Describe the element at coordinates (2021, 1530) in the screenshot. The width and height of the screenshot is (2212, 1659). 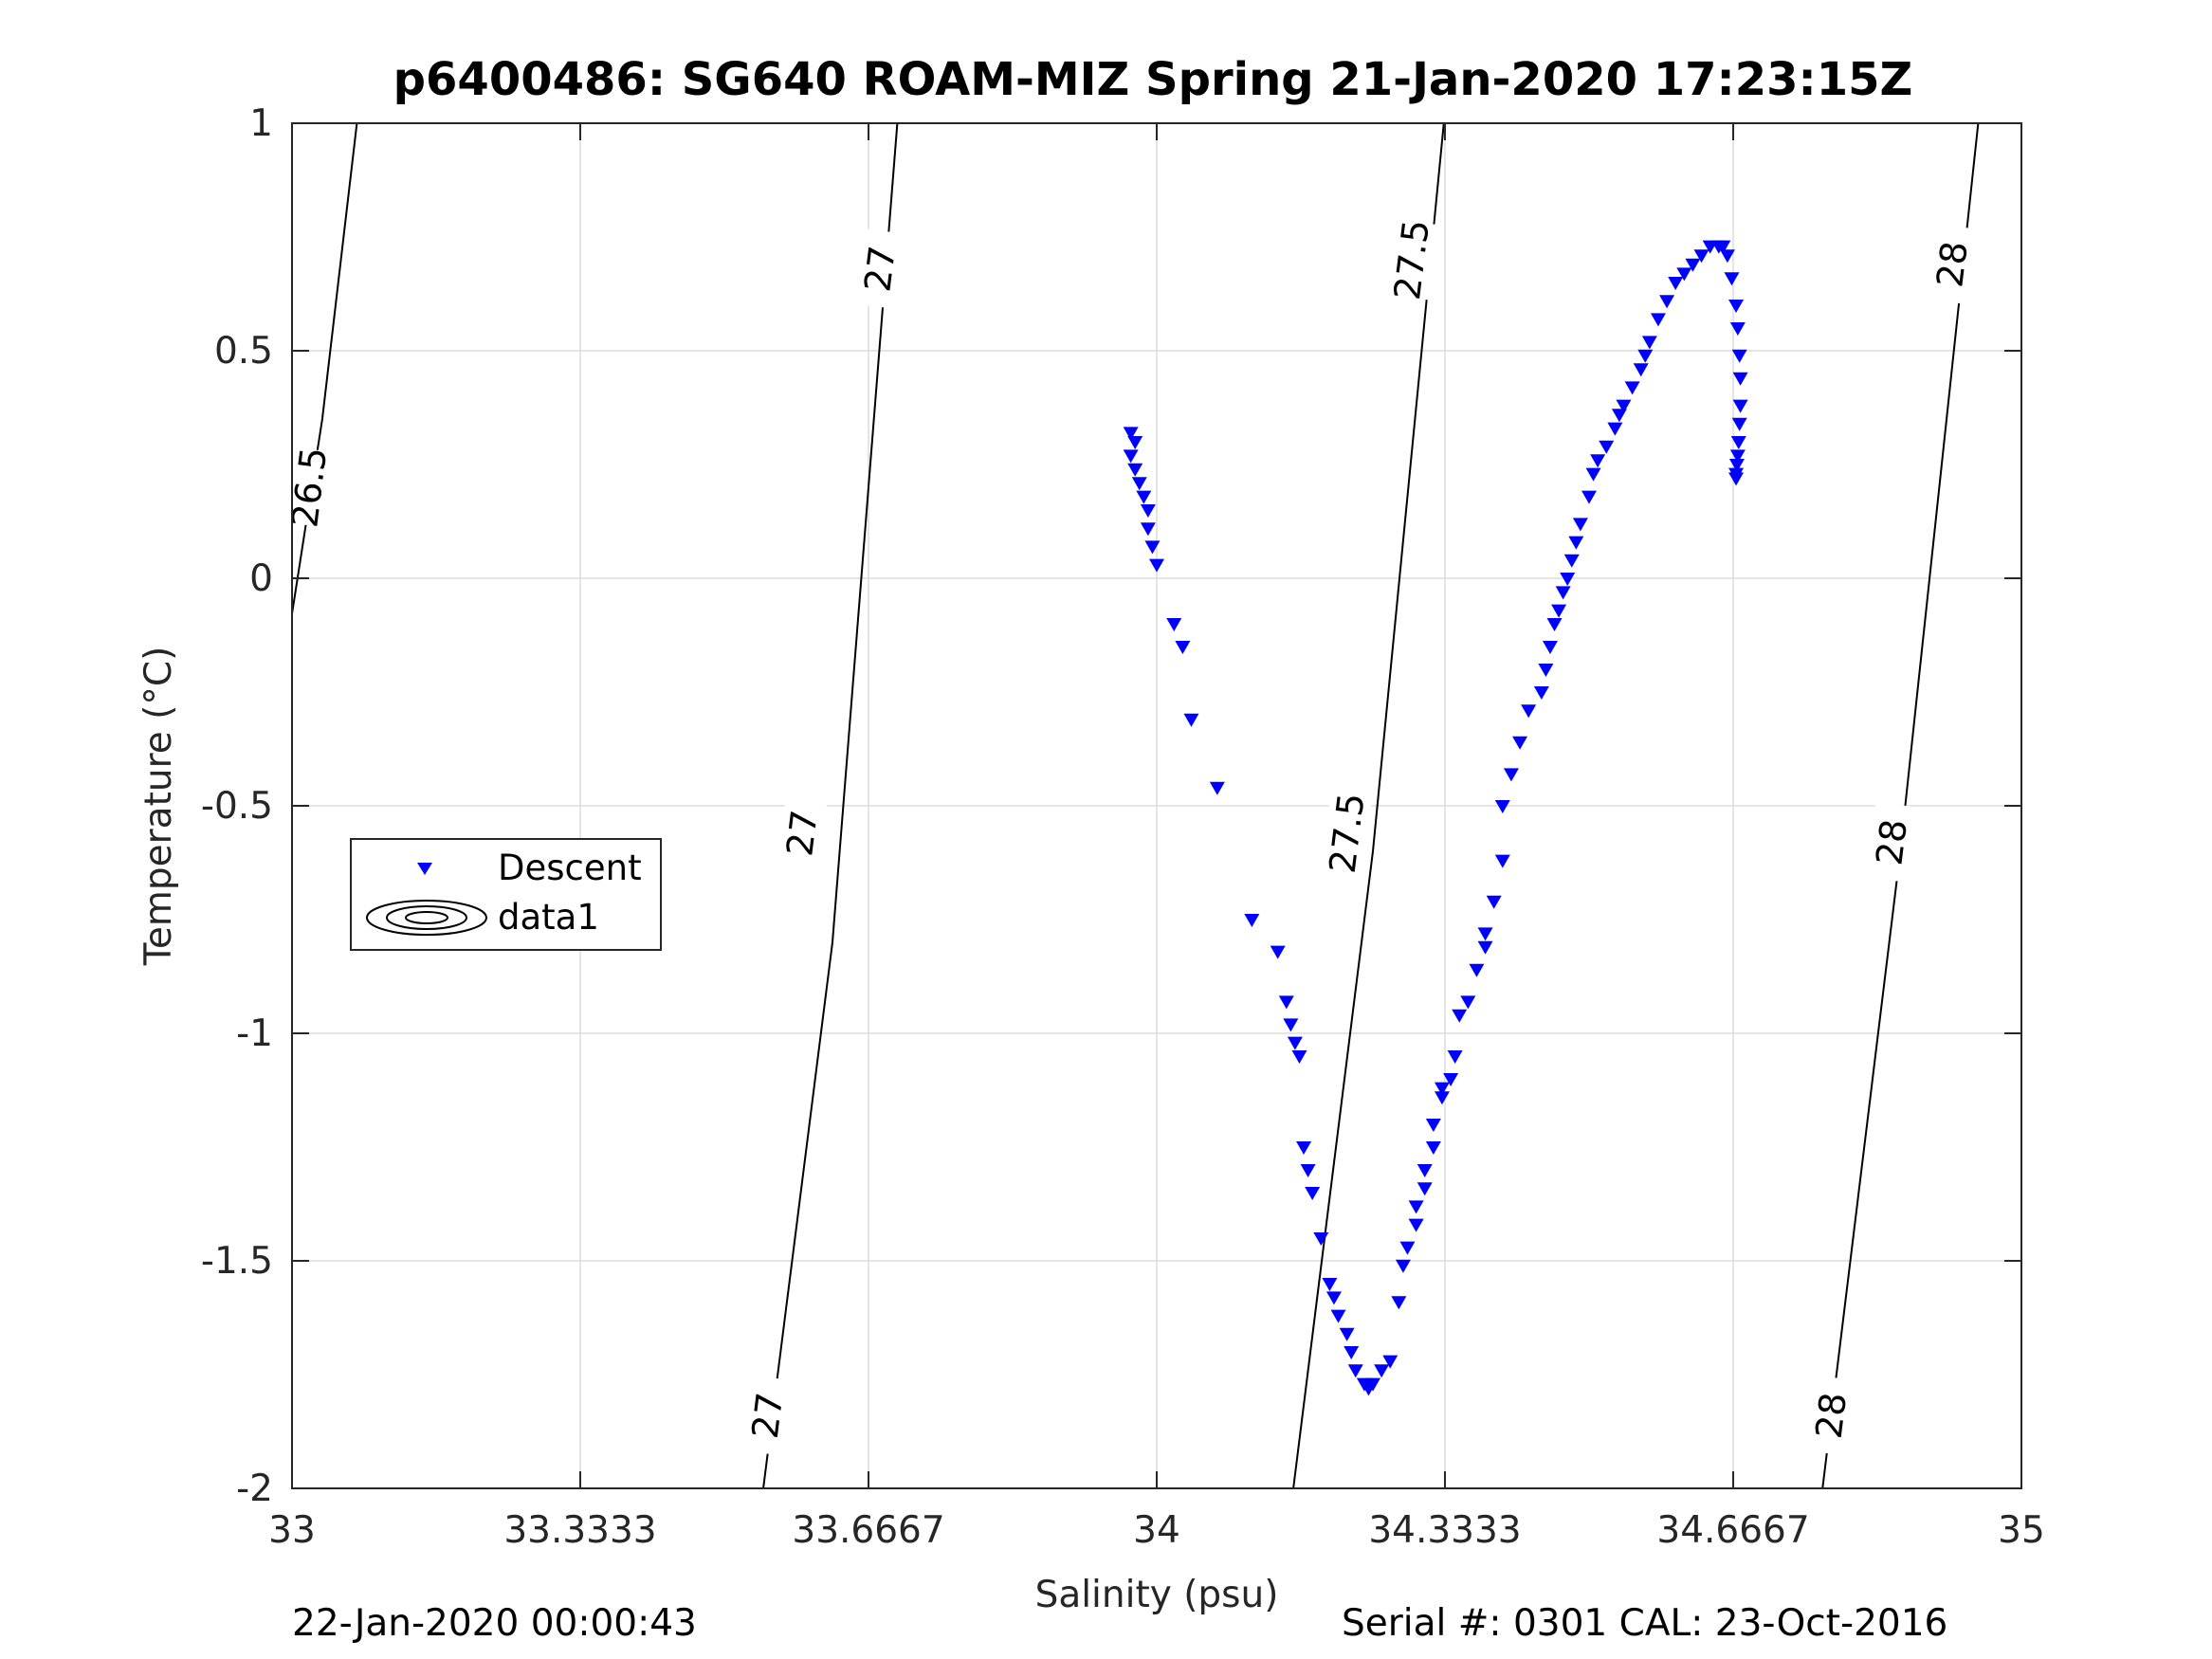
I see `x-tick-label: 35` at that location.